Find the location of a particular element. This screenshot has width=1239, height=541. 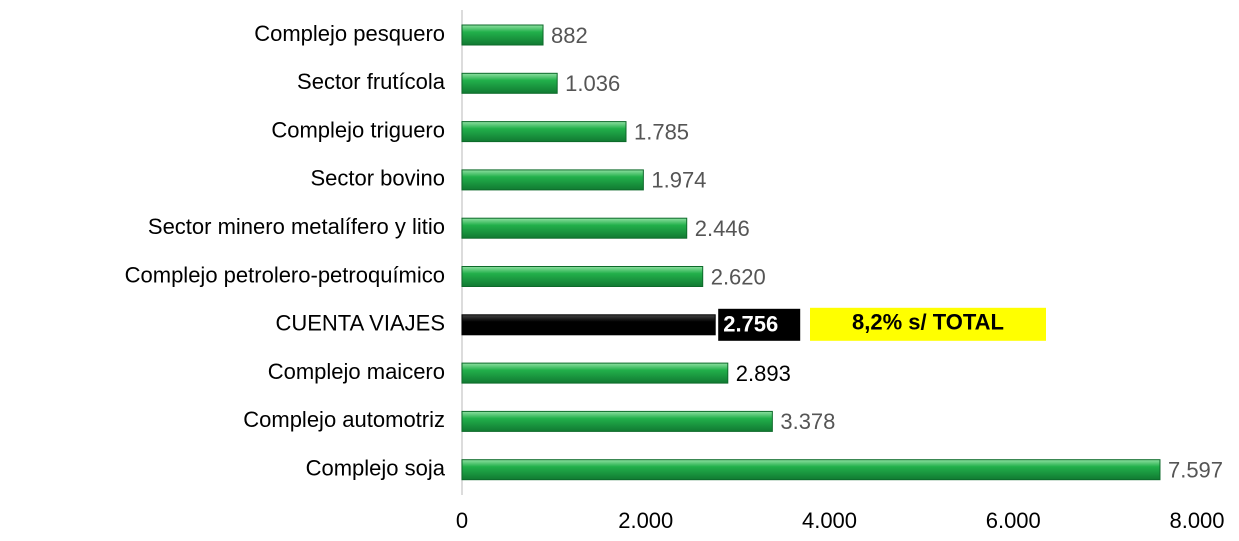

value-label: 7.597 is located at coordinates (1195, 470).